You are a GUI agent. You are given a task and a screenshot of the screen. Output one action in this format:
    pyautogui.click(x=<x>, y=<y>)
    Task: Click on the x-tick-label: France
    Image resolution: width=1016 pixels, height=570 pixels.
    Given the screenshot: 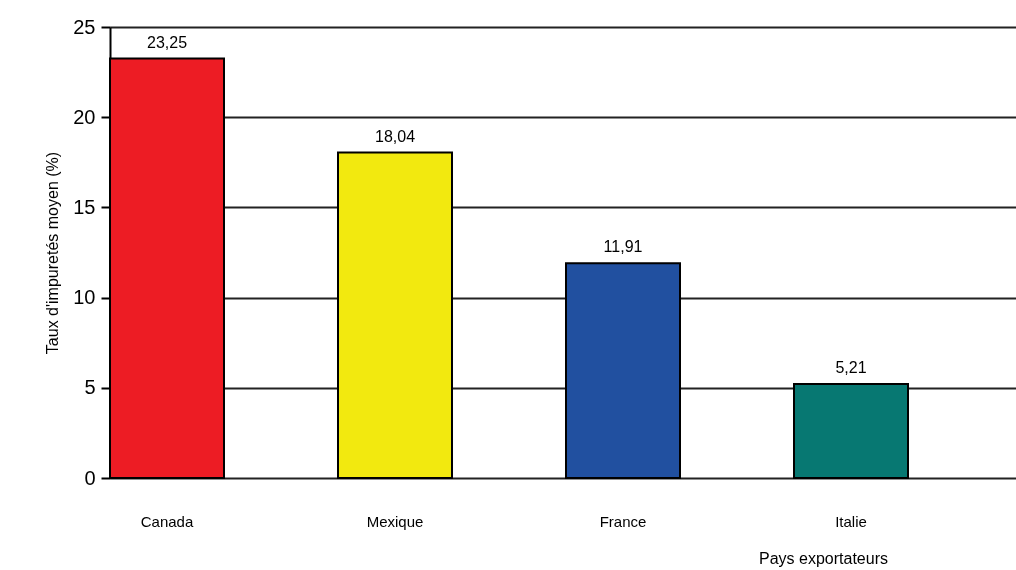 What is the action you would take?
    pyautogui.click(x=623, y=521)
    